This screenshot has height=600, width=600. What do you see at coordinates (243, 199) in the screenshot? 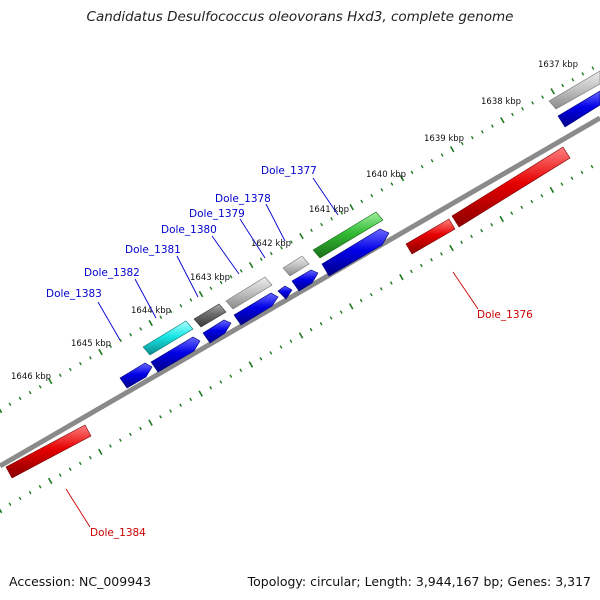
I see `gene-label-dole-1378: Dole_1378` at bounding box center [243, 199].